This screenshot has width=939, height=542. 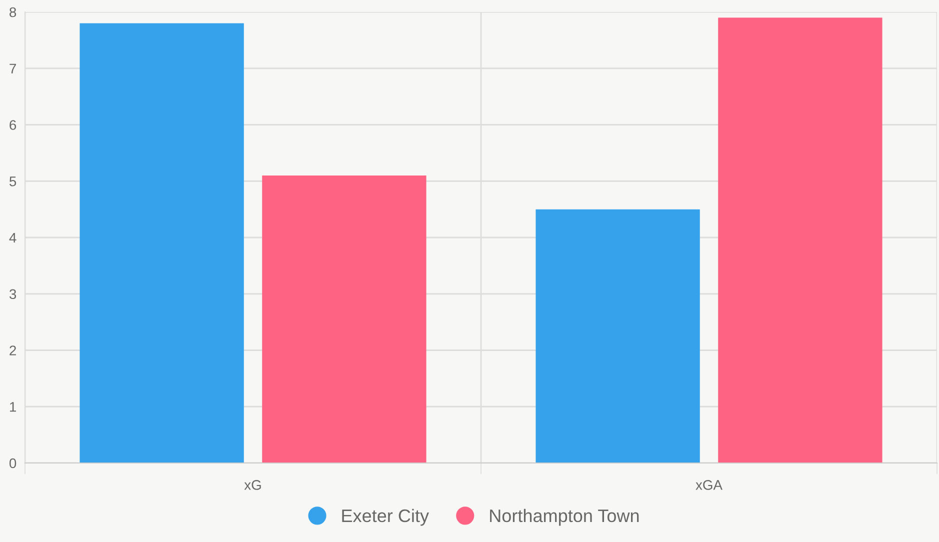 What do you see at coordinates (709, 485) in the screenshot?
I see `x-tick-label: xGA` at bounding box center [709, 485].